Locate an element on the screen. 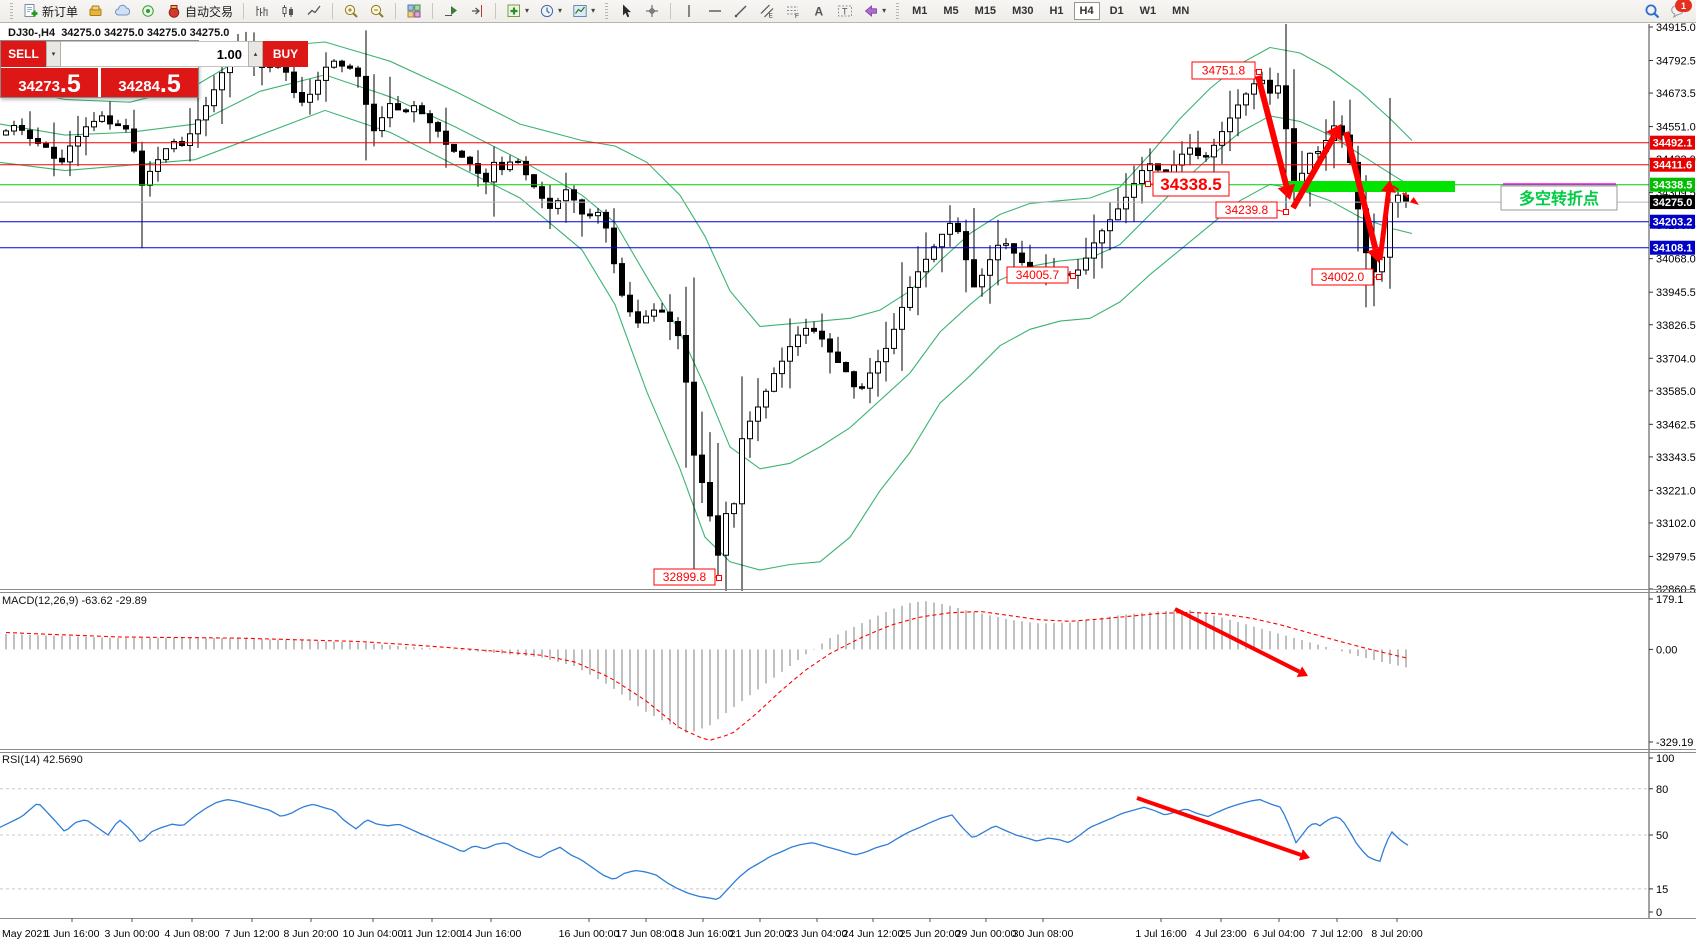 This screenshot has height=945, width=1696. chat-button: 1 is located at coordinates (1679, 10).